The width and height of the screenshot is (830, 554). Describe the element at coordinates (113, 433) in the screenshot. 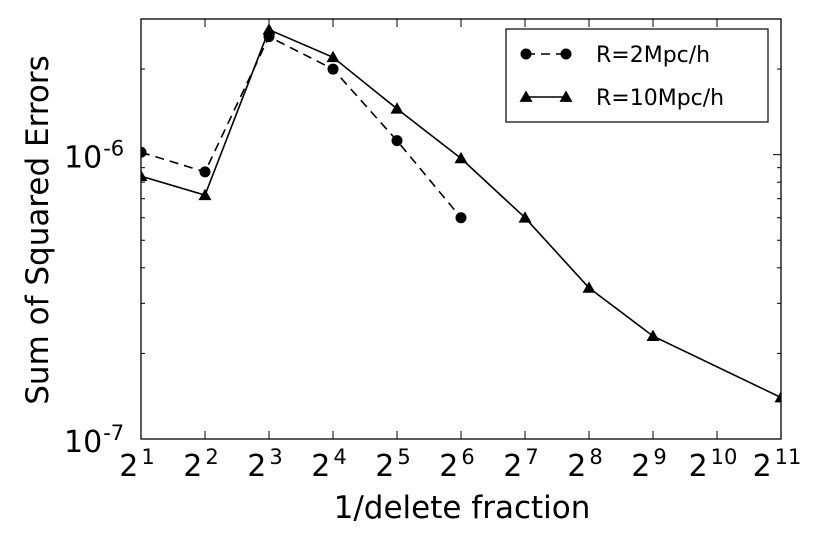

I see `y-tick-label-exponent: -7` at that location.